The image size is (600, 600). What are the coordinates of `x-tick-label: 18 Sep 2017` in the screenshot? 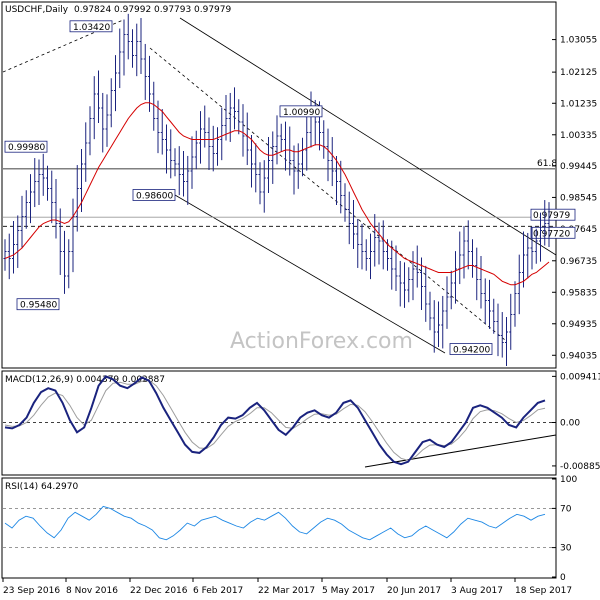 It's located at (543, 591).